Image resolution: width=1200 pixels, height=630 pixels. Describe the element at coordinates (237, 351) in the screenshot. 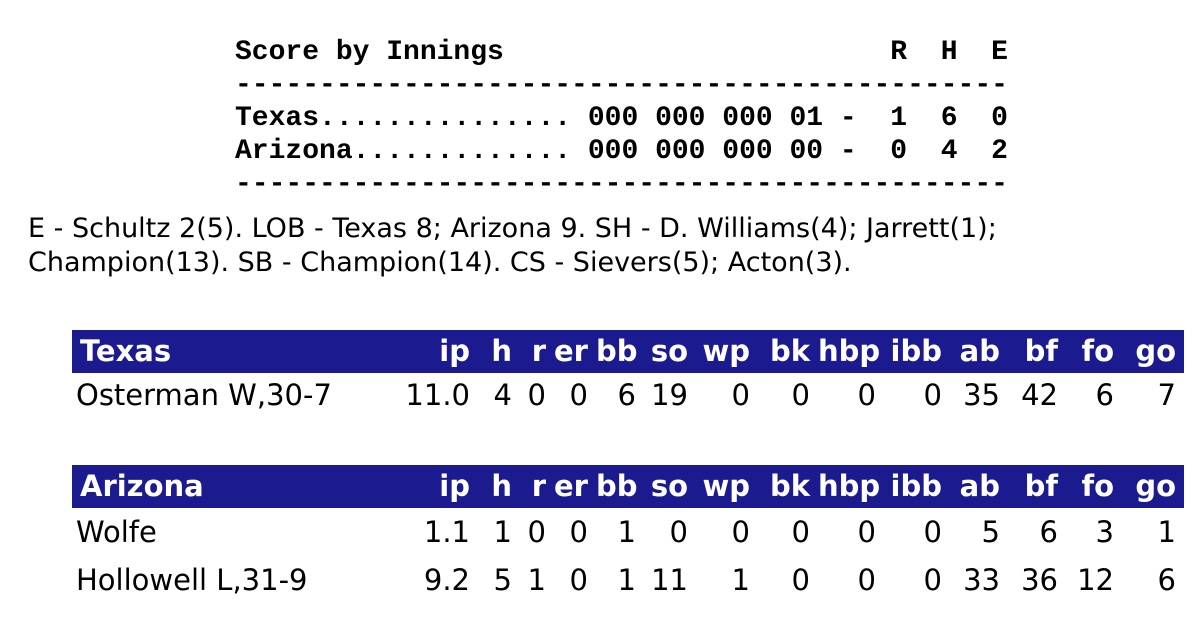

I see `texas-team-header: Texas` at that location.